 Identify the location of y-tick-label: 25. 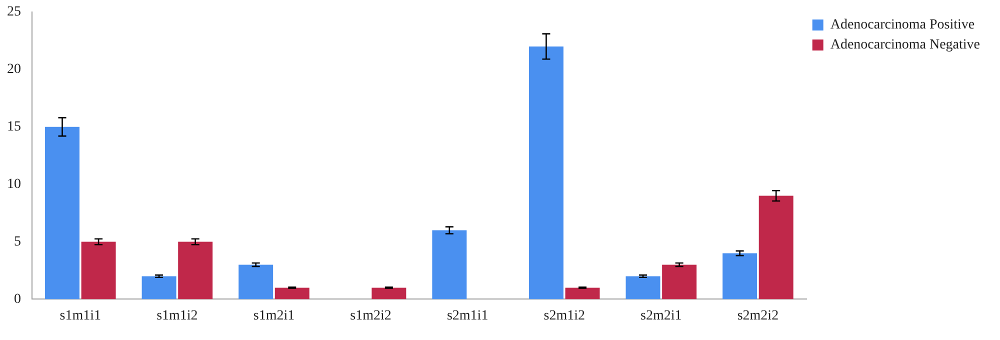
(14, 12).